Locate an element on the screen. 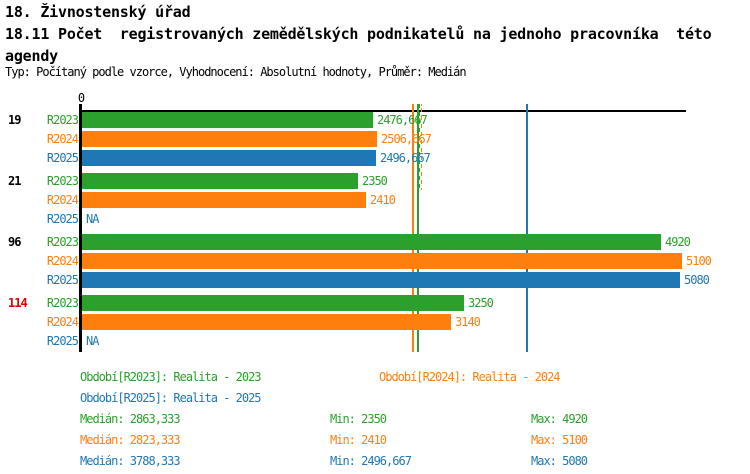 Image resolution: width=750 pixels, height=474 pixels. stat-median-r2025: Medián: 3788,333 is located at coordinates (130, 461).